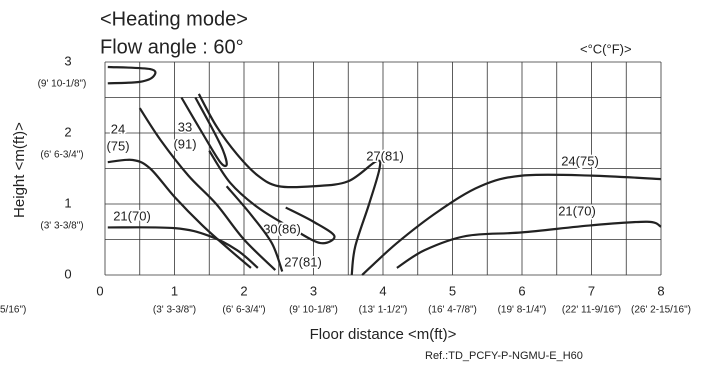 This screenshot has height=372, width=703. I want to click on x-tick-sublabel: (26' 2-15/16"), so click(661, 310).